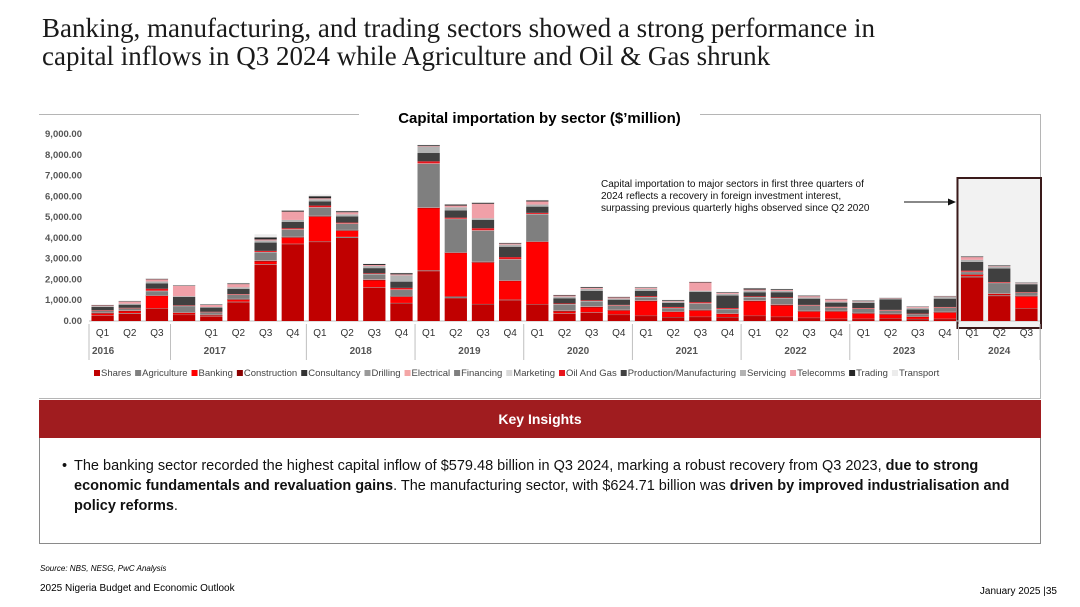 Image resolution: width=1080 pixels, height=607 pixels. What do you see at coordinates (766, 373) in the screenshot?
I see `legend-label: Servicing` at bounding box center [766, 373].